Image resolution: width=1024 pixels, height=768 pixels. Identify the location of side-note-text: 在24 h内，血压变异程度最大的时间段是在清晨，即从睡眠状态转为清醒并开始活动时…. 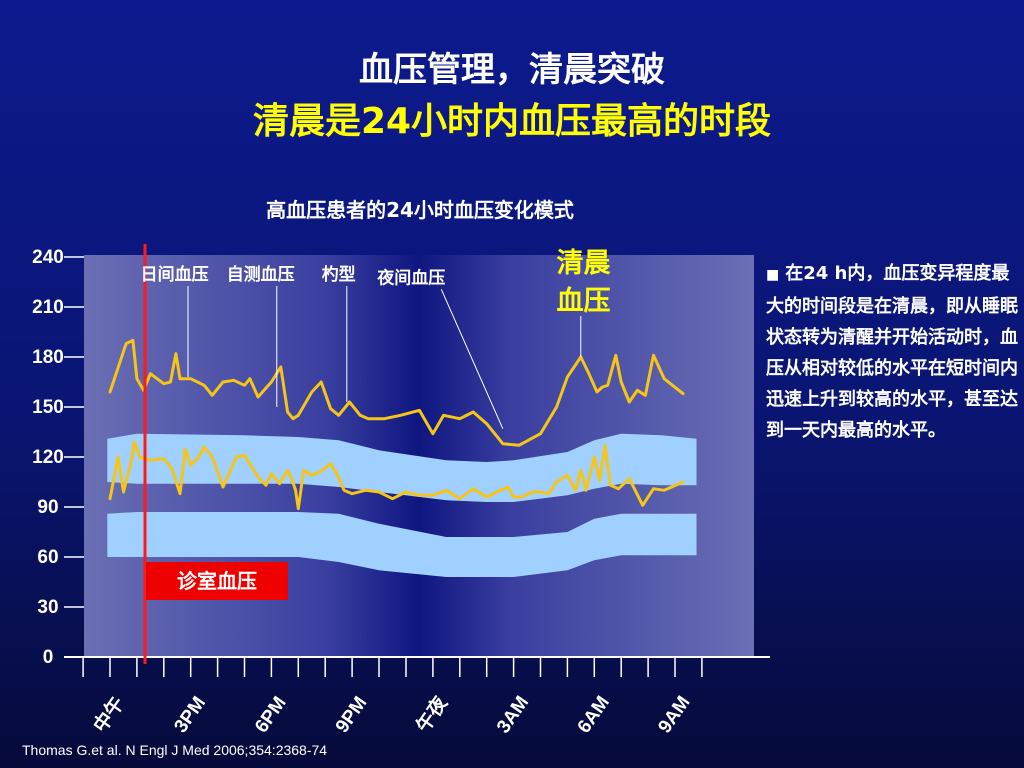
(892, 352).